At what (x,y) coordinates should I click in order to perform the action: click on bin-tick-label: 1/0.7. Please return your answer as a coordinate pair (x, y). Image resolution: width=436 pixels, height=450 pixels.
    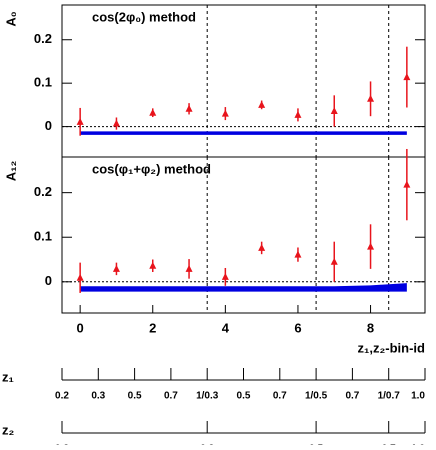
    Looking at the image, I should click on (389, 396).